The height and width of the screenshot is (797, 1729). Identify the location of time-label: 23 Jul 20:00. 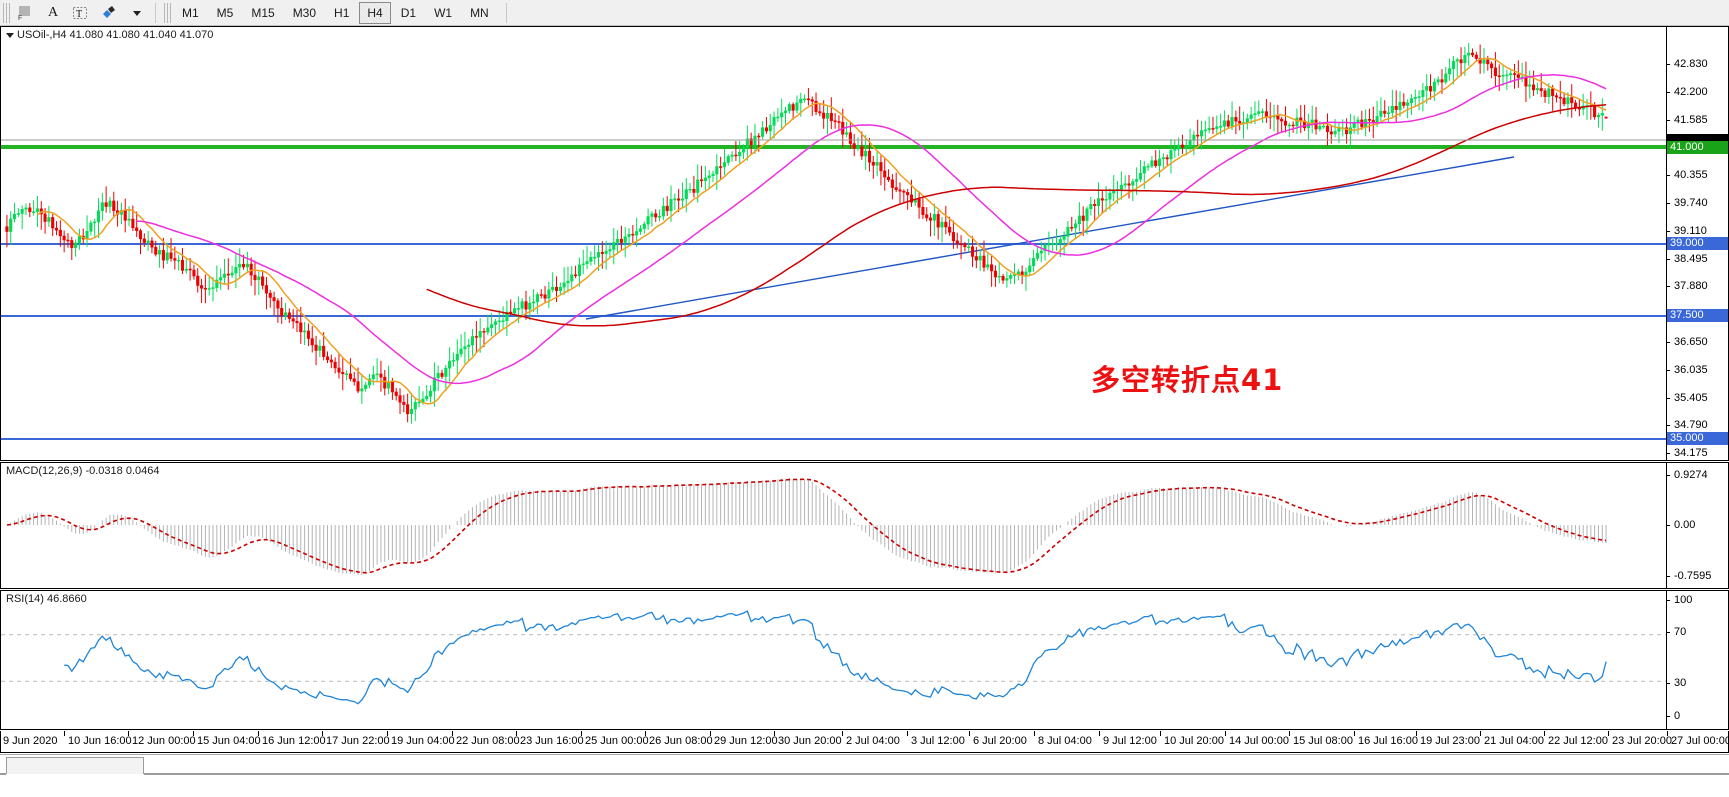
(1642, 741).